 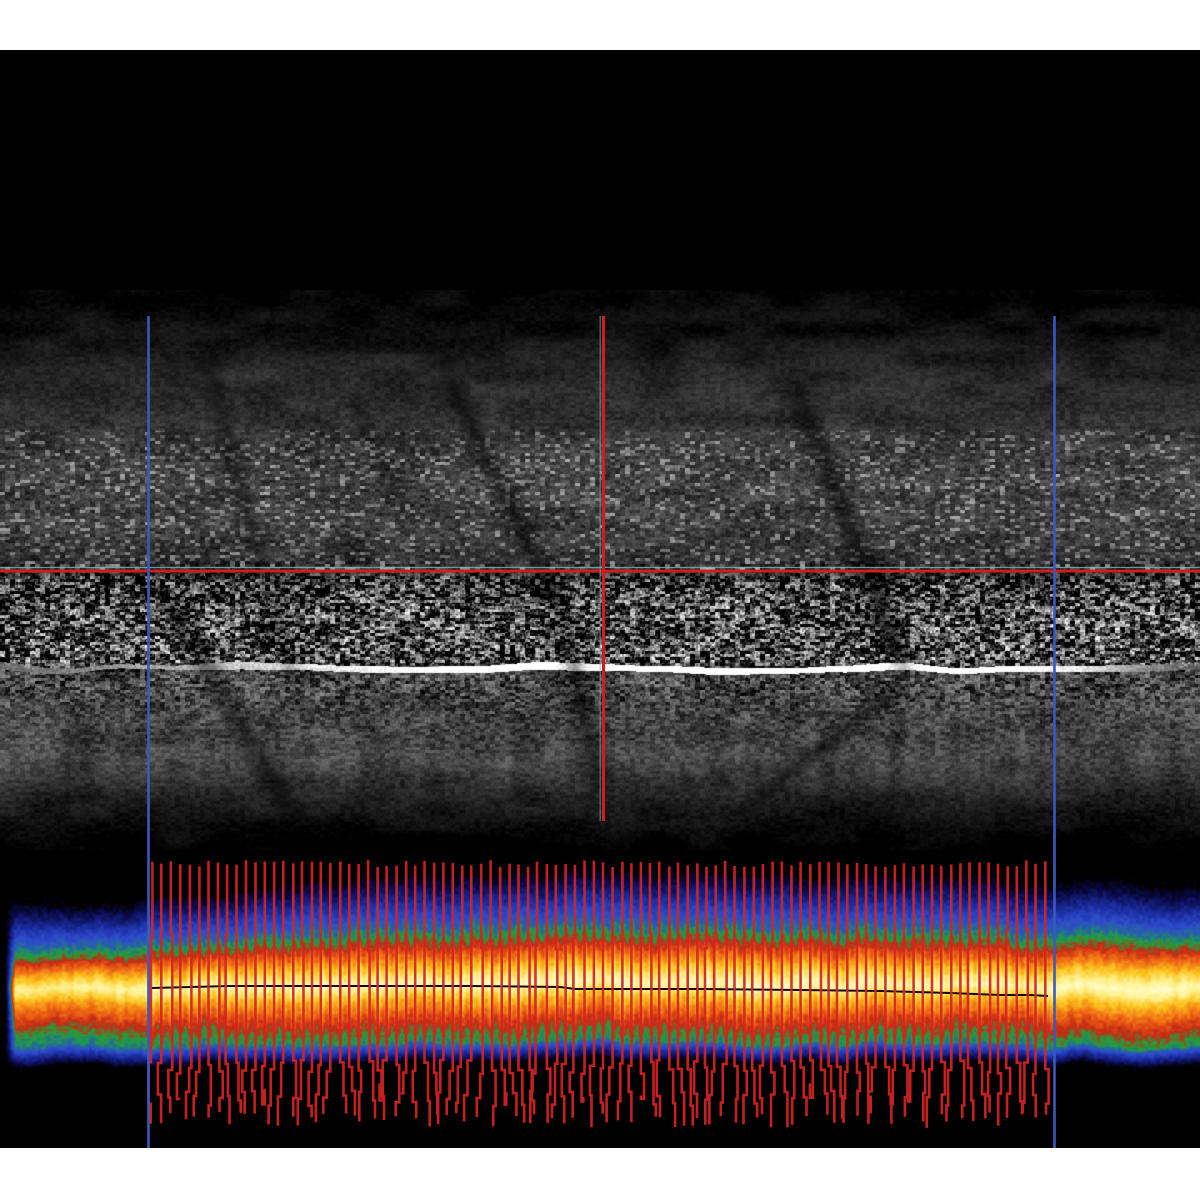 What do you see at coordinates (600, 25) in the screenshot?
I see `page-margin-top` at bounding box center [600, 25].